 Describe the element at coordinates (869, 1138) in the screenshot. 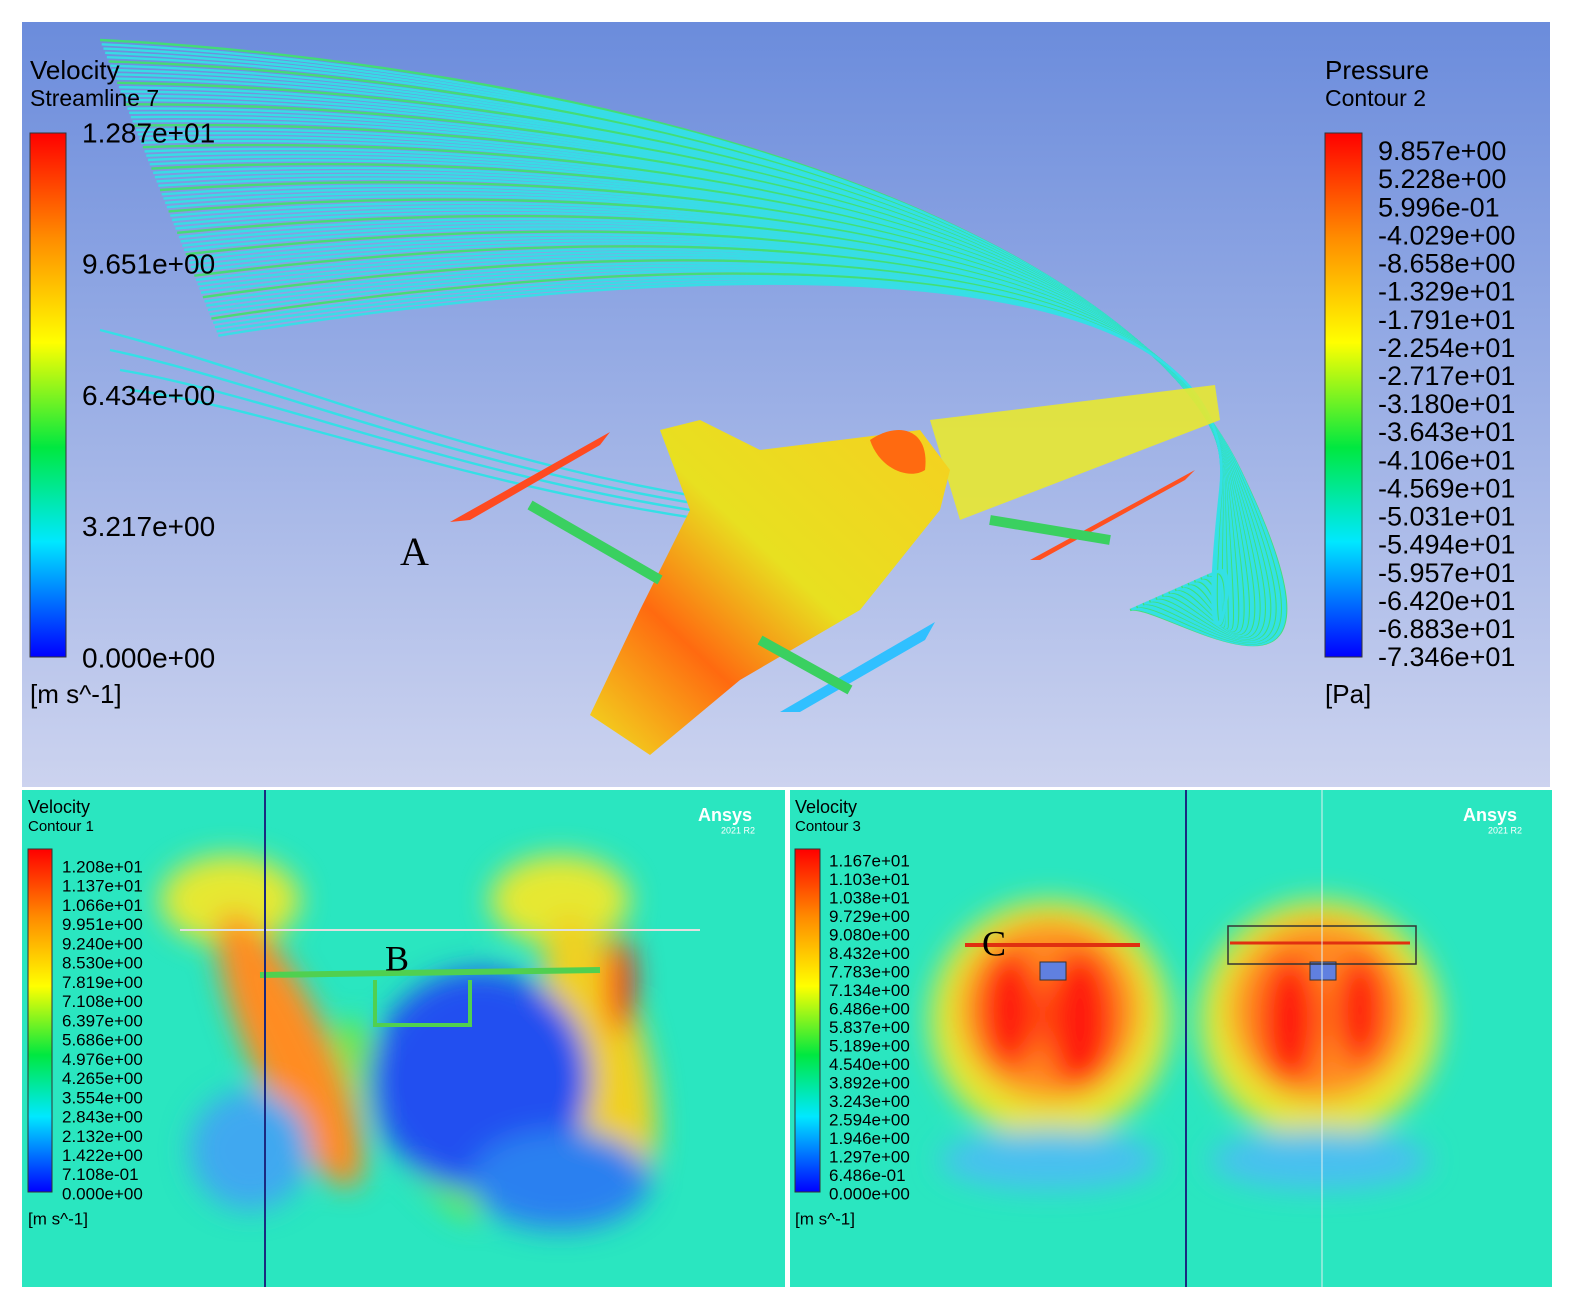

I see `colorbar-label: 1.946e+00` at that location.